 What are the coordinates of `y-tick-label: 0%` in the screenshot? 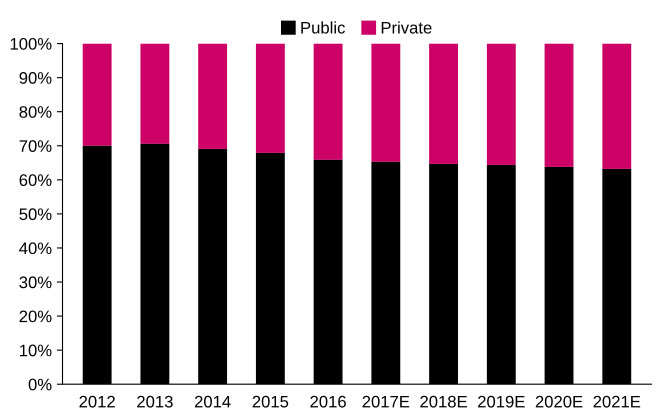 It's located at (40, 384).